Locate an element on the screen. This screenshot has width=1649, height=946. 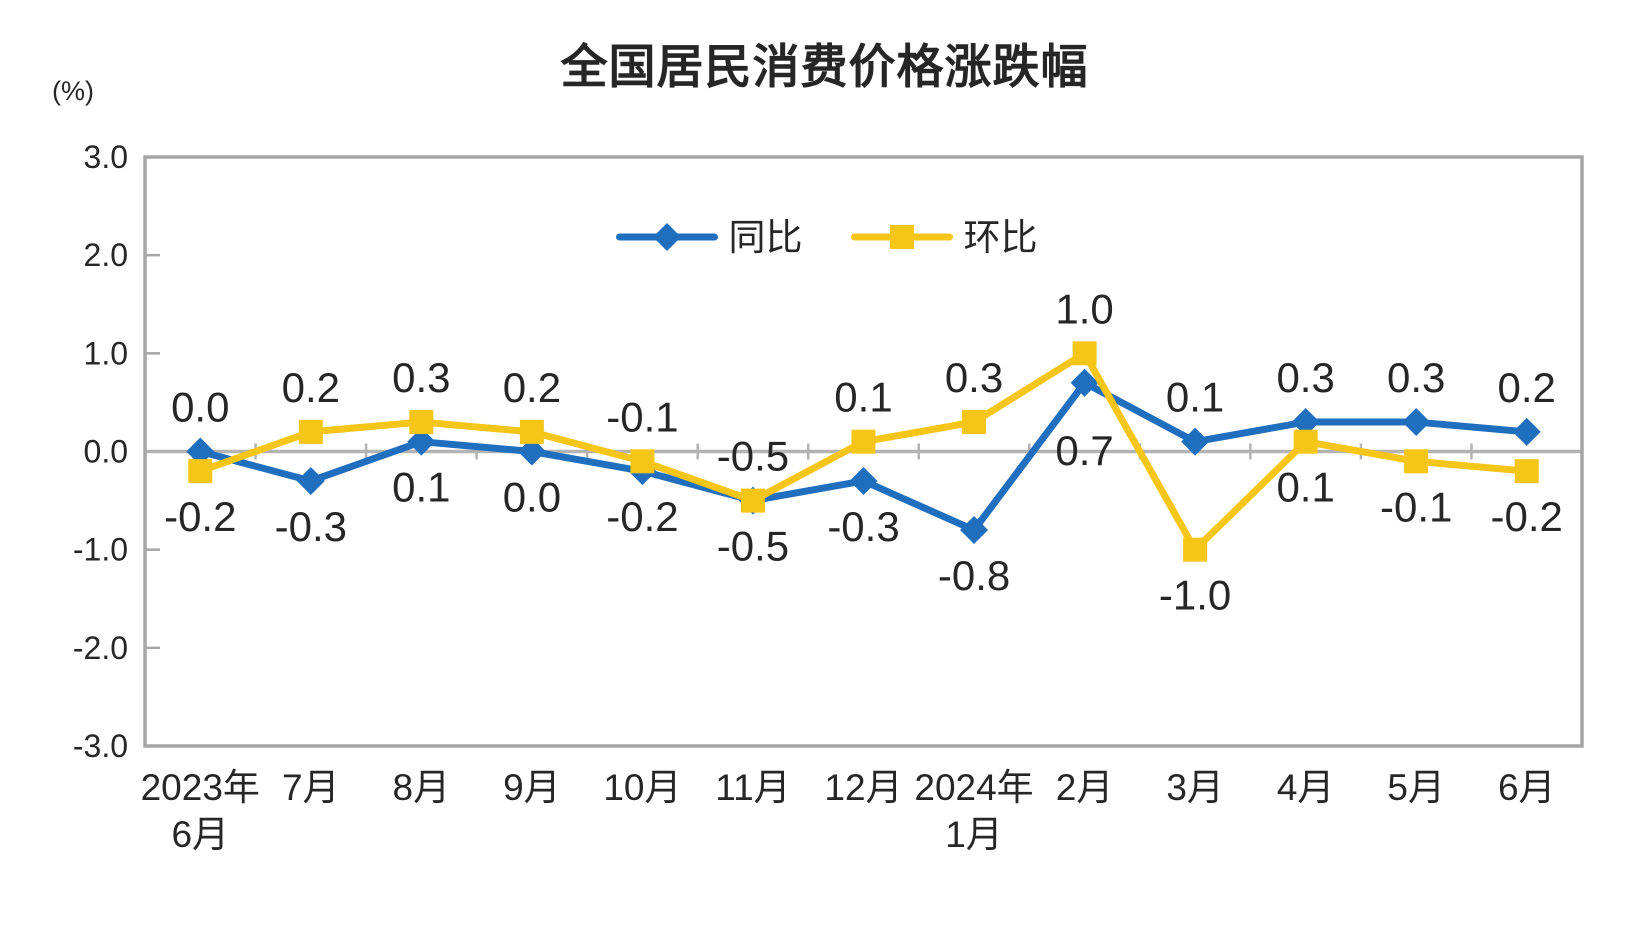
y-axis-tick-label: 0.0 is located at coordinates (106, 452).